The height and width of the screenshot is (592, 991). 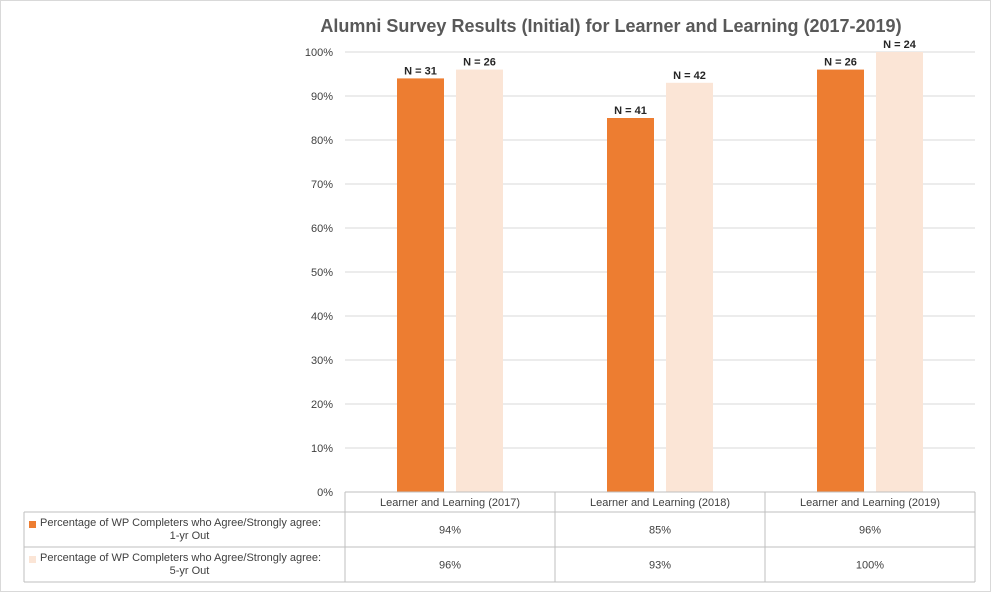 I want to click on bar-series1-cat2, so click(x=630, y=305).